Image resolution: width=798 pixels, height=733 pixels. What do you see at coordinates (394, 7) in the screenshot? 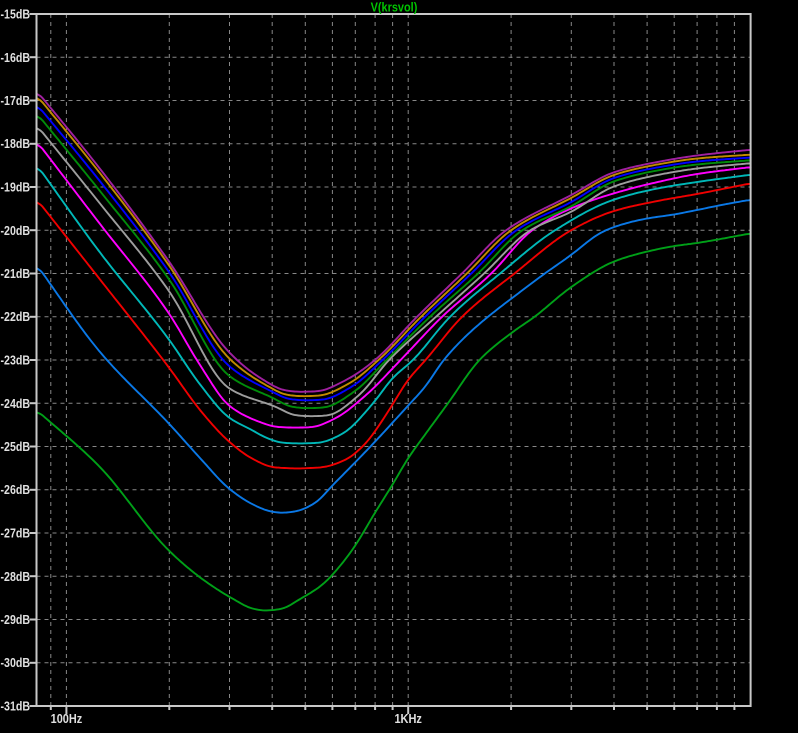
I see `svg-text: V(krsvol)` at bounding box center [394, 7].